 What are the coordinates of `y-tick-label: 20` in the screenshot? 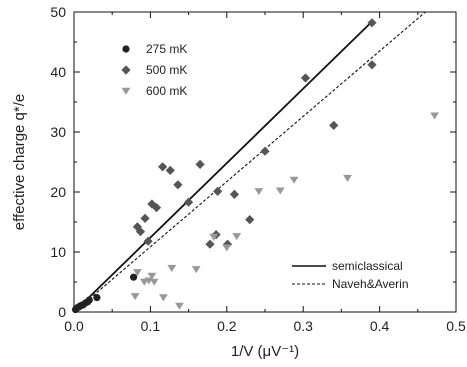 It's located at (58, 192).